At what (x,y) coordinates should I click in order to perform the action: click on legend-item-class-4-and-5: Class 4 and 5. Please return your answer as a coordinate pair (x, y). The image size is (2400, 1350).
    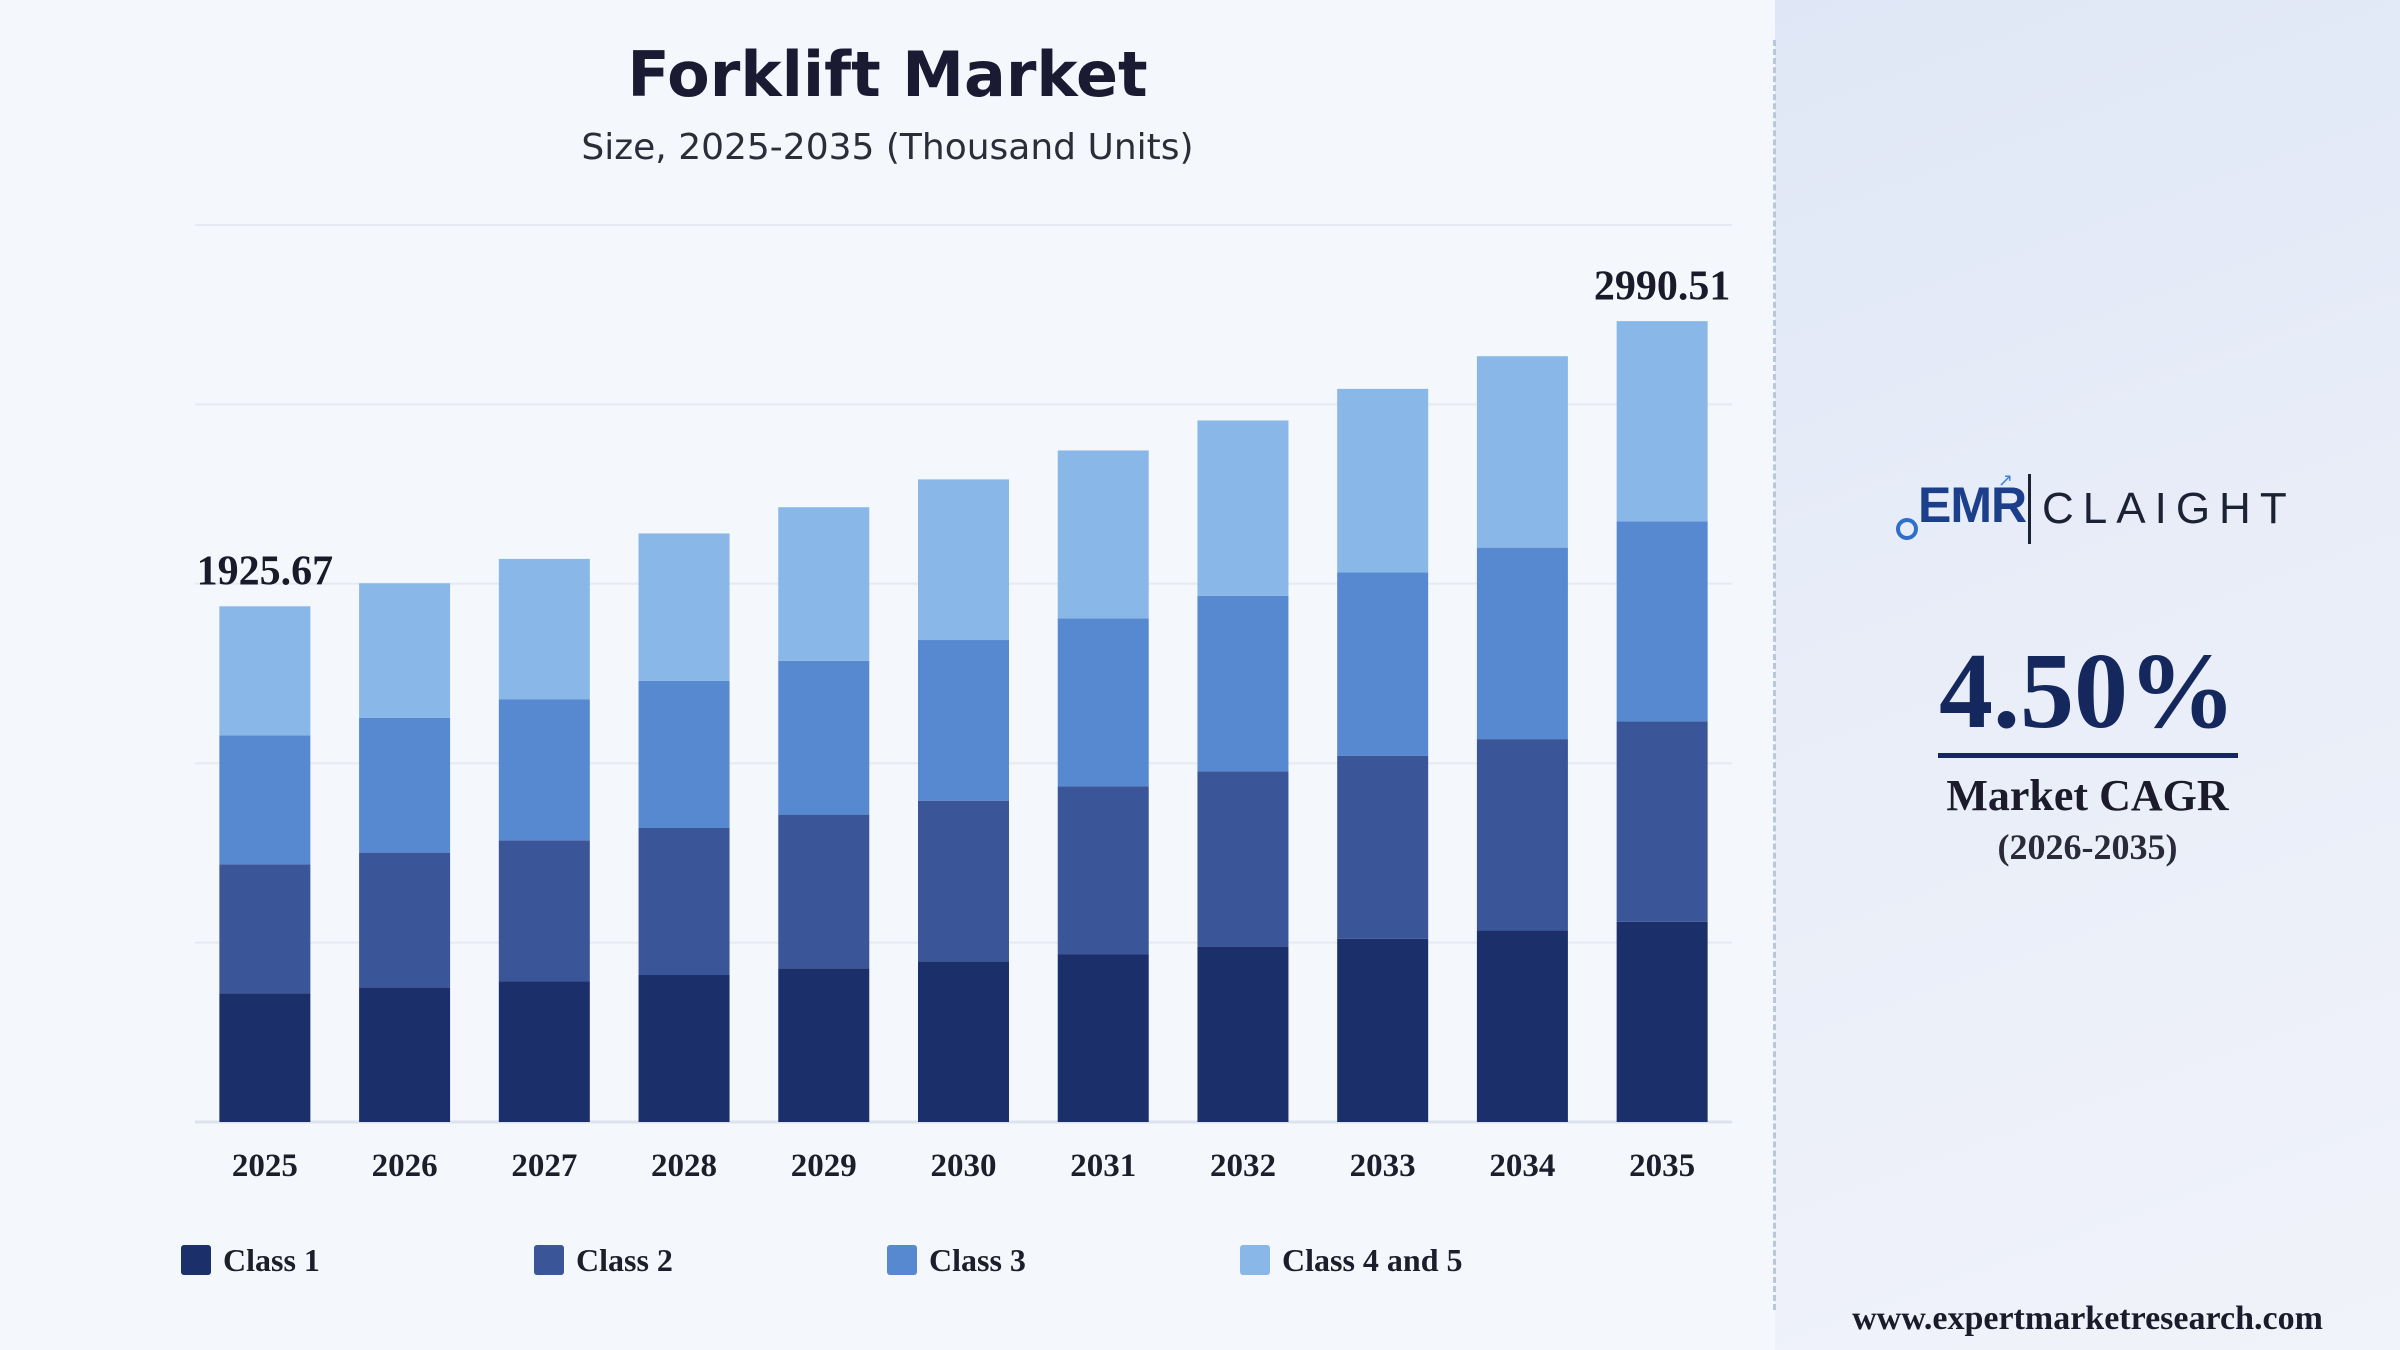
    Looking at the image, I should click on (1351, 1260).